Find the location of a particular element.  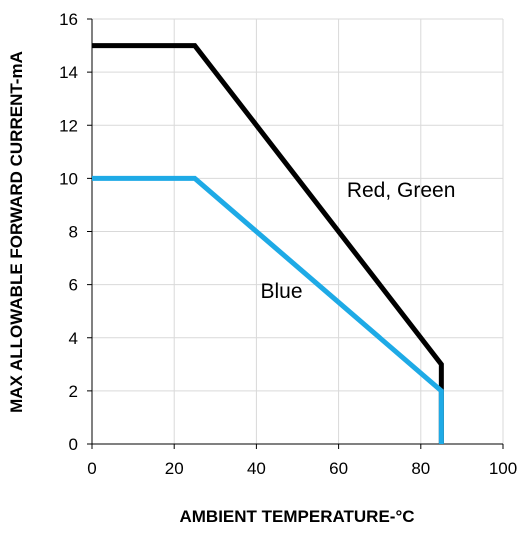

y-tick-label: 2 is located at coordinates (73, 391).